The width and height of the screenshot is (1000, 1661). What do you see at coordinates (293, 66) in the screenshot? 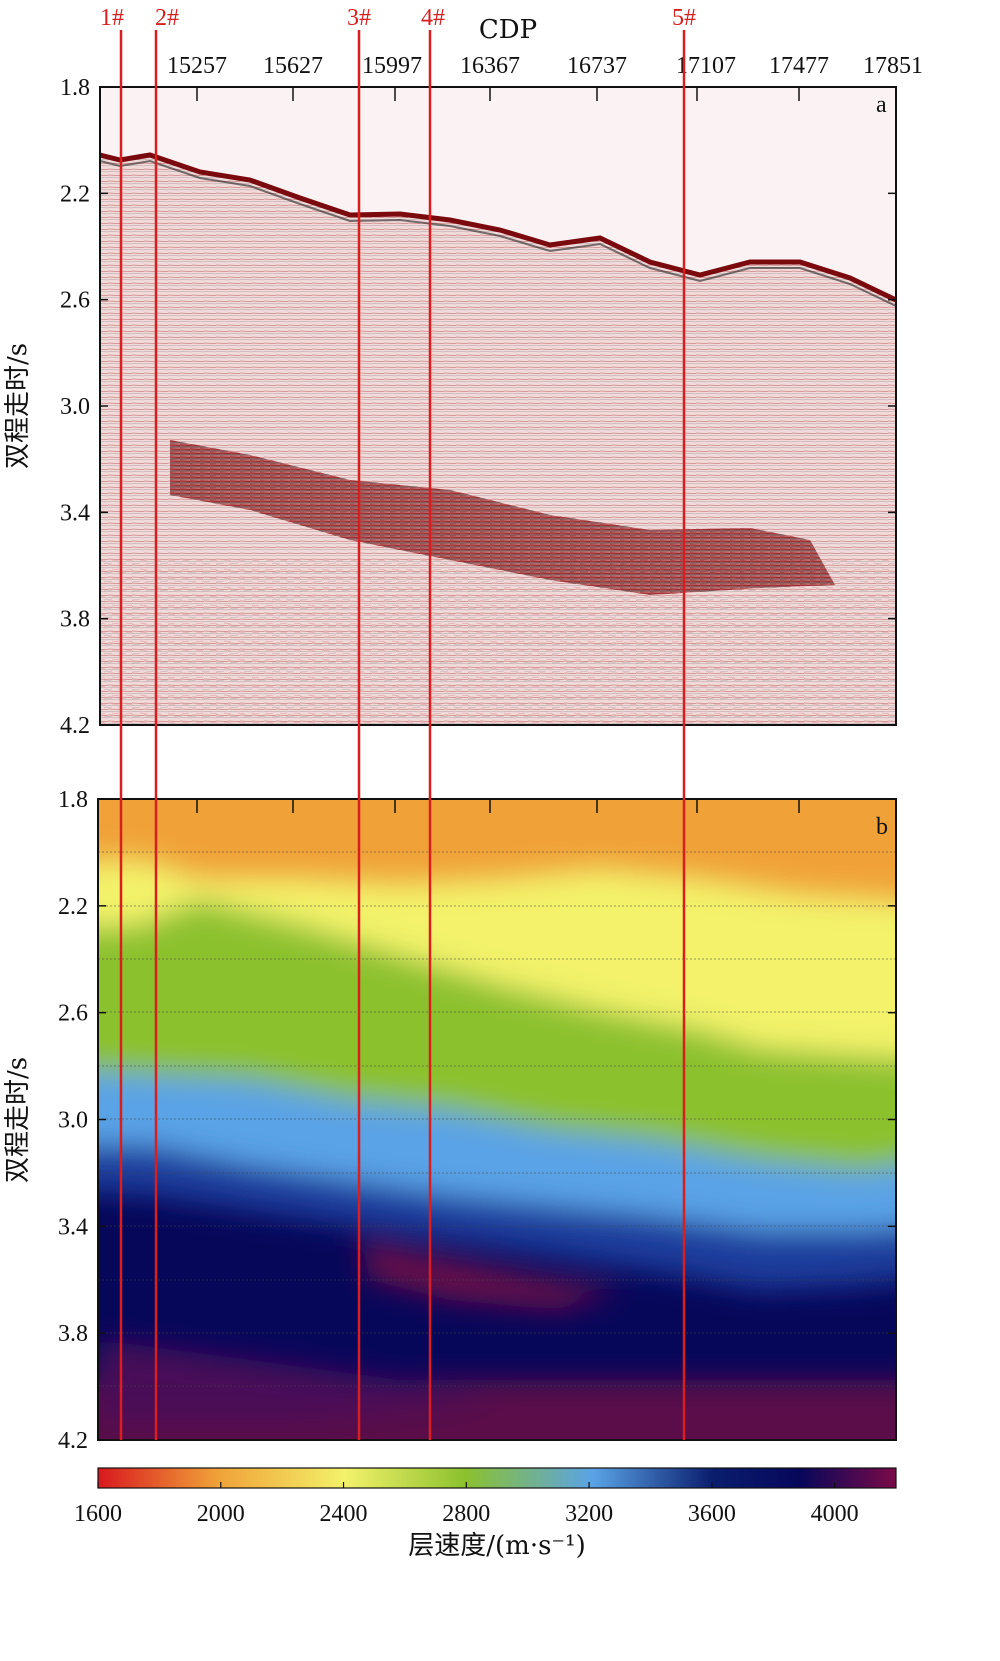
I see `cdp-tick-label: 15627` at bounding box center [293, 66].